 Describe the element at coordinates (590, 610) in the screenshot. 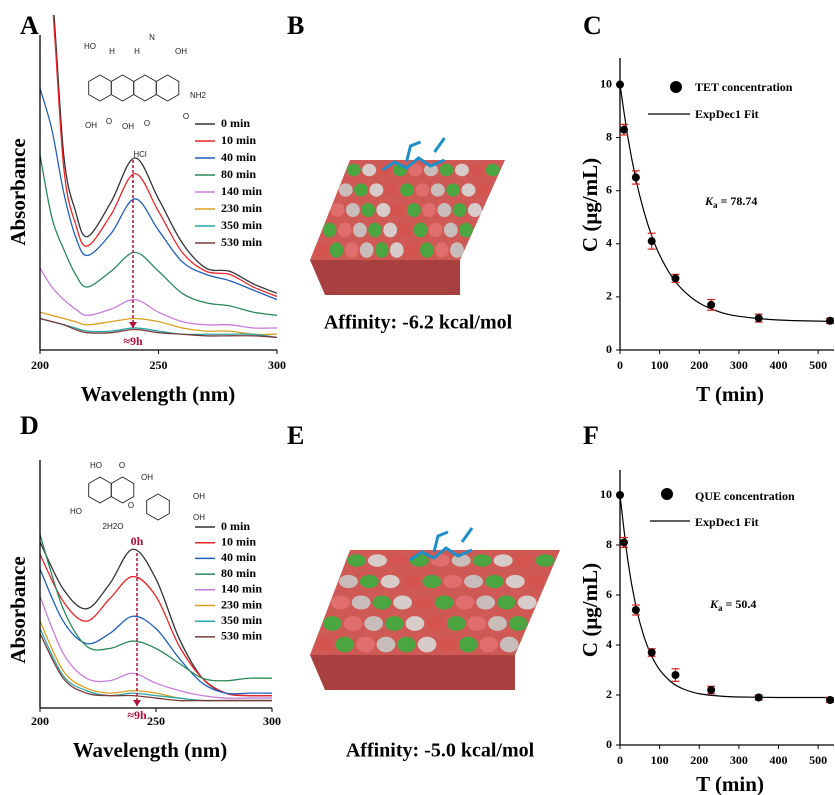

I see `y-axis-label: C (μg/mL)` at that location.